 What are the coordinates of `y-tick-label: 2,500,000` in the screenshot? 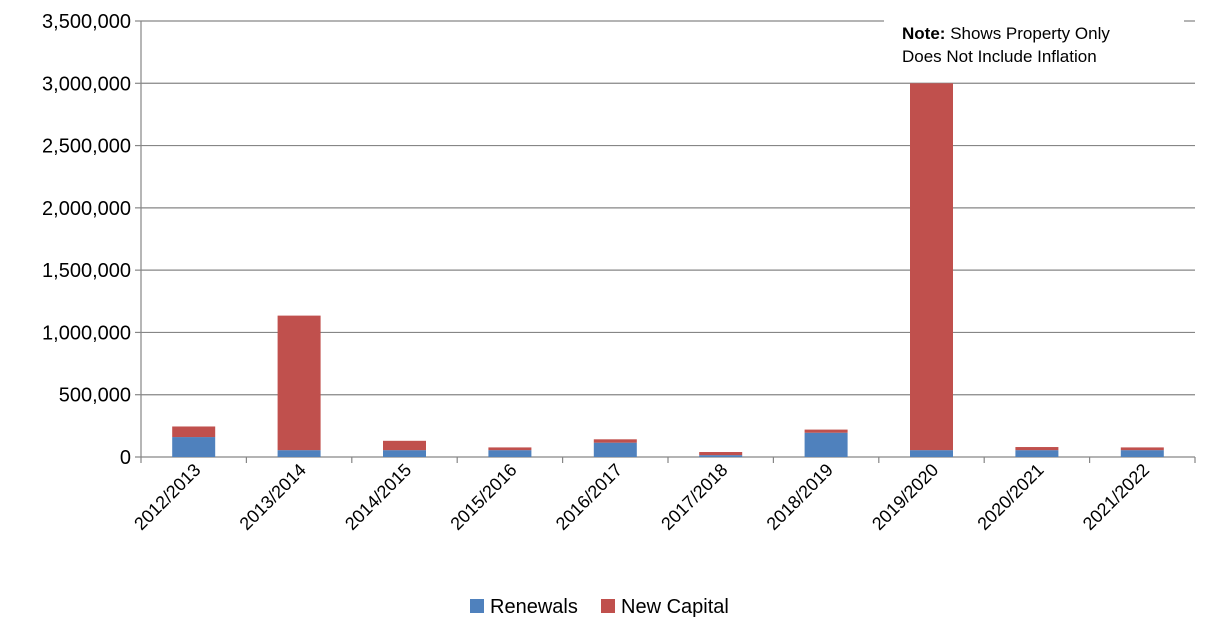 It's located at (86, 147).